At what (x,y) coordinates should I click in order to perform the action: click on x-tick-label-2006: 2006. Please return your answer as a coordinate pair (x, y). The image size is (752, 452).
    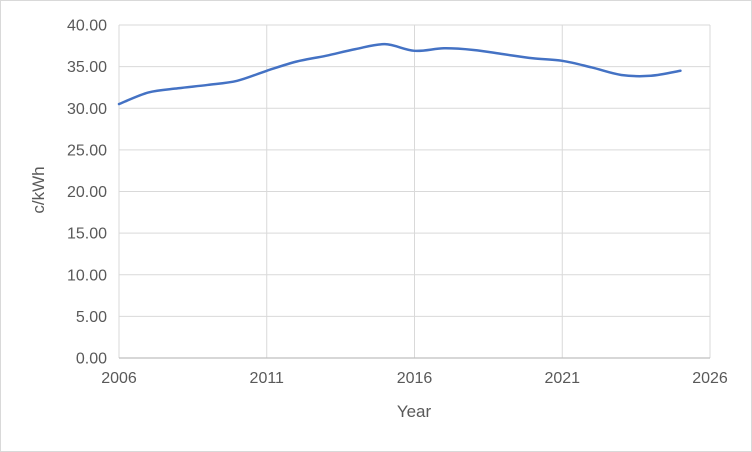
    Looking at the image, I should click on (119, 378).